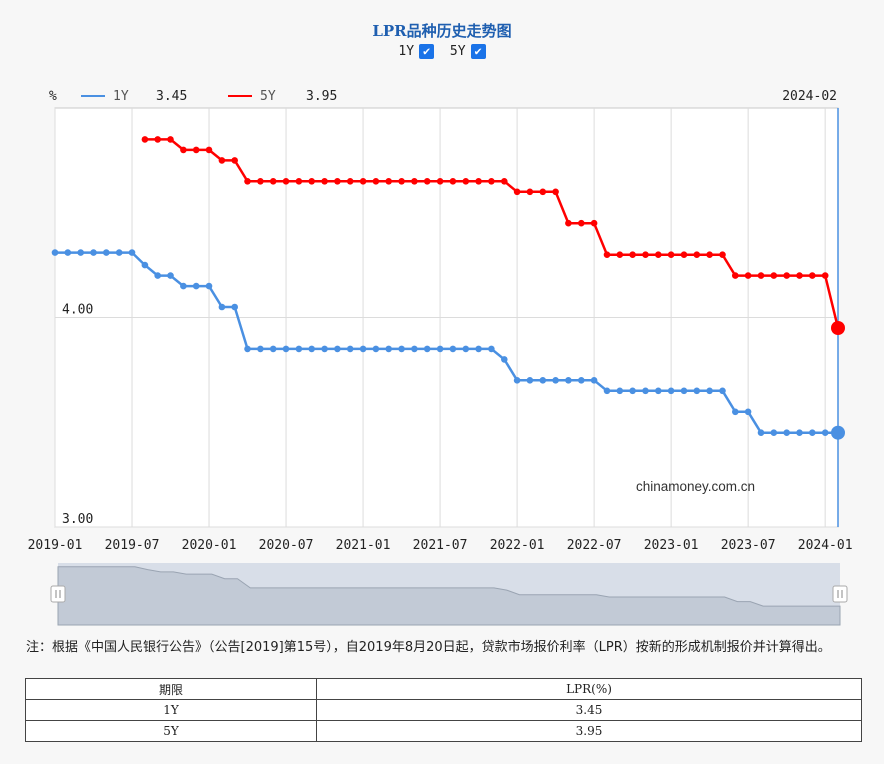 This screenshot has height=764, width=884. Describe the element at coordinates (286, 545) in the screenshot. I see `x-tick-label: 2020-07` at that location.